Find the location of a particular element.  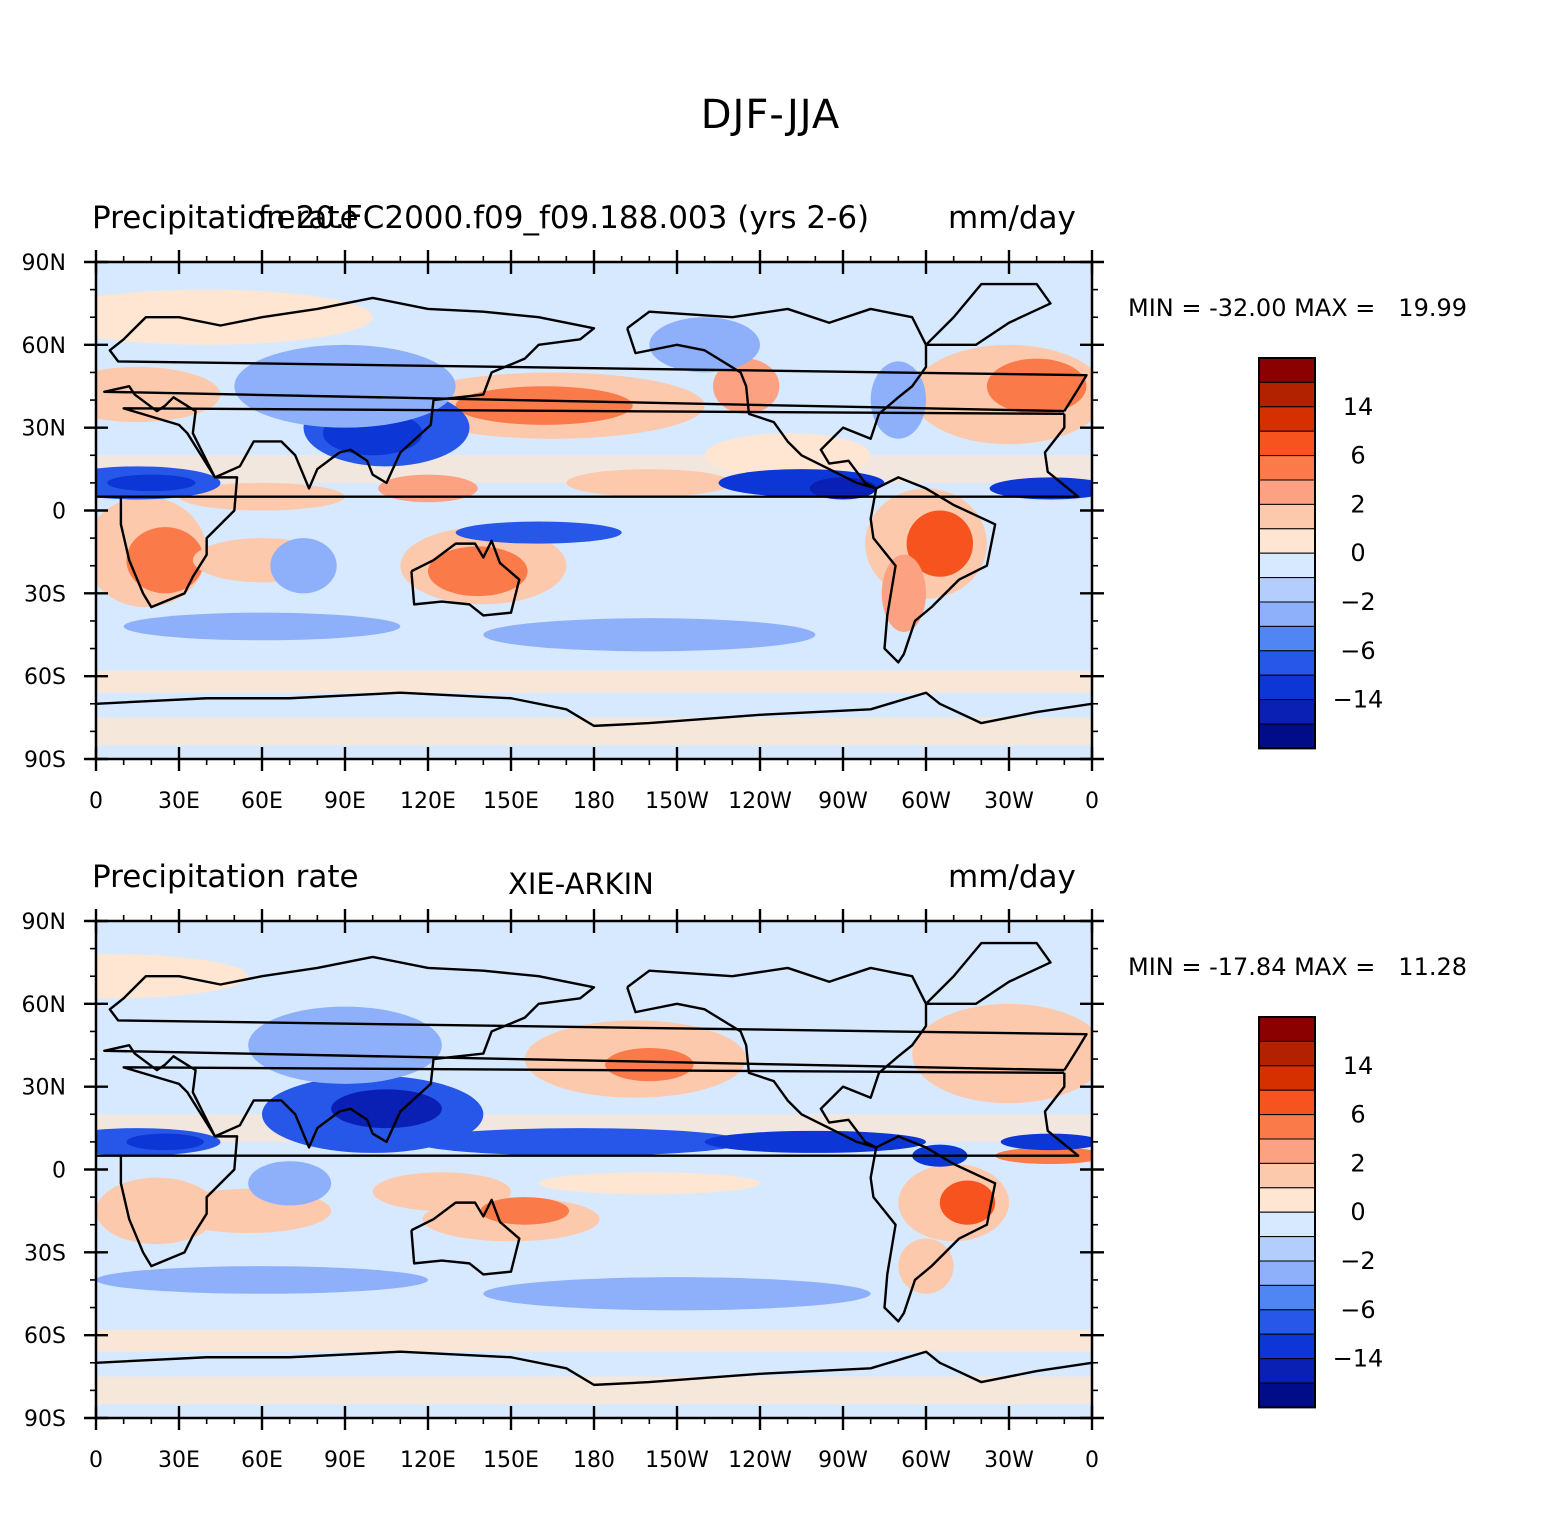

lon-label: 90E is located at coordinates (345, 801).